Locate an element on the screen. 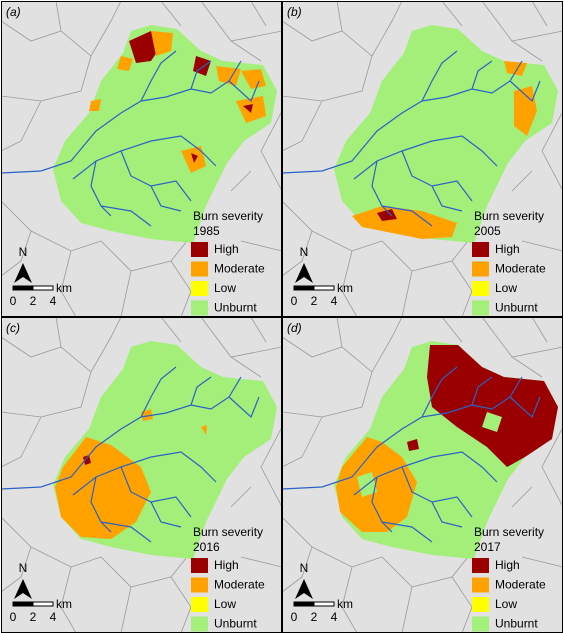 This screenshot has width=564, height=633. panel-label: (b) is located at coordinates (294, 12).